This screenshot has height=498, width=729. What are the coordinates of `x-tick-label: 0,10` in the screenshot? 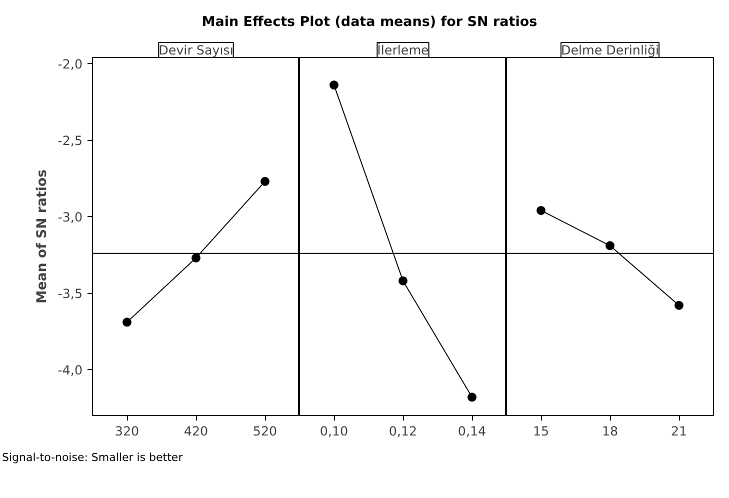 It's located at (334, 431).